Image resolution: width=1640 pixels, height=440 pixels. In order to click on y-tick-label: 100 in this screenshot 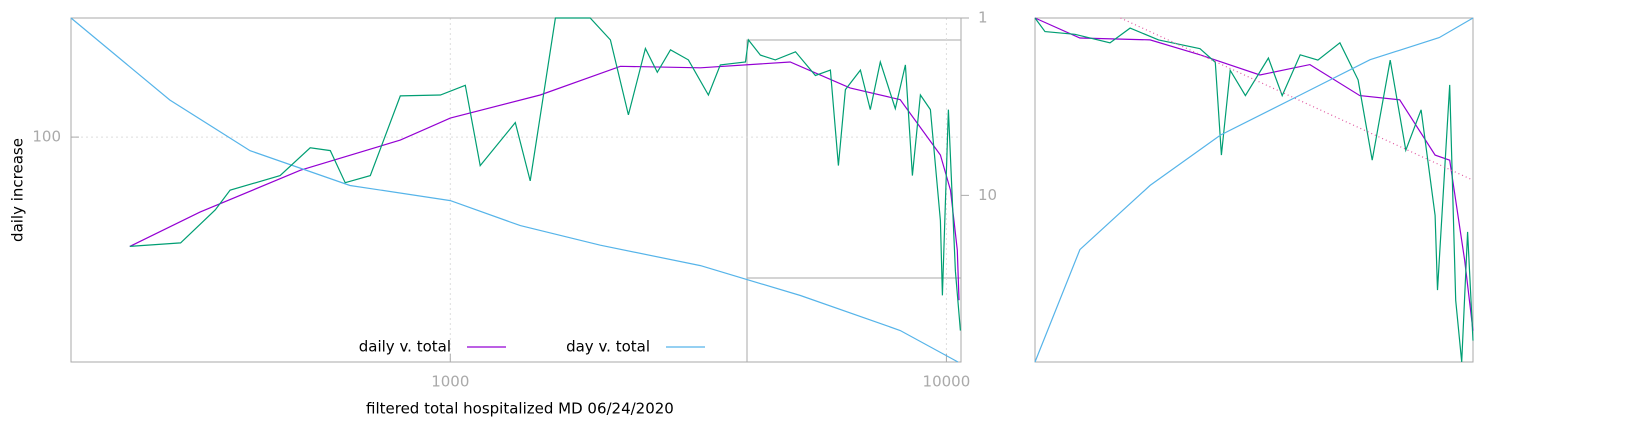, I will do `click(46, 137)`.